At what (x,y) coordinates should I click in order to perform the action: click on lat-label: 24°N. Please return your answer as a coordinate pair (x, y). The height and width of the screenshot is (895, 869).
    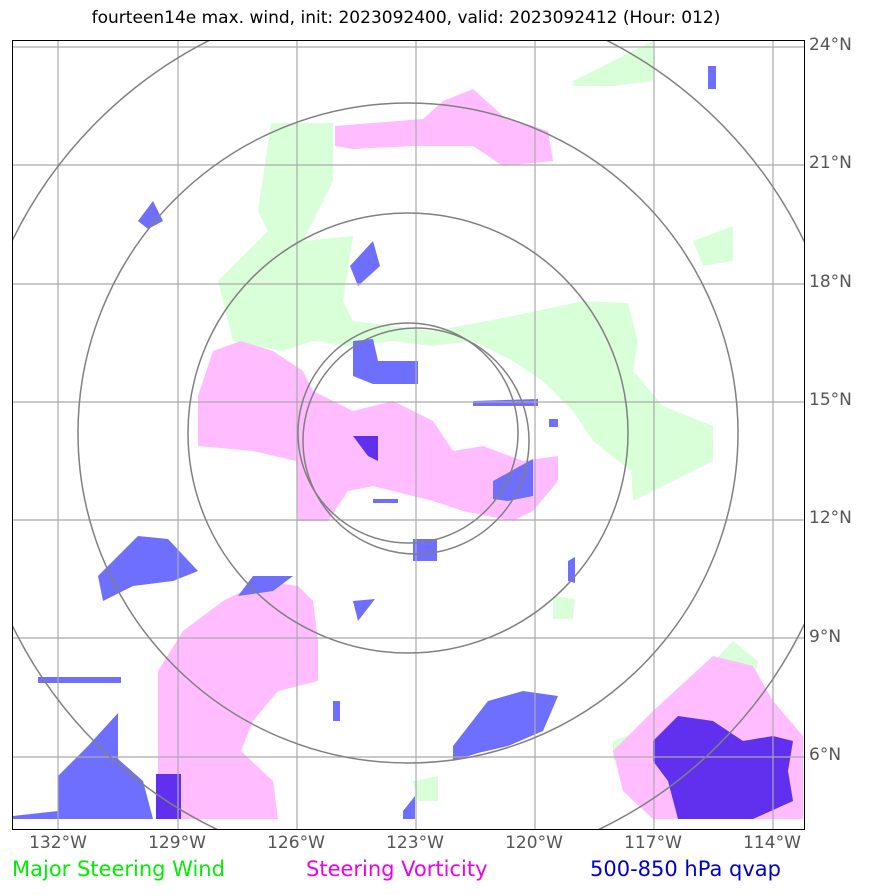
    Looking at the image, I should click on (830, 45).